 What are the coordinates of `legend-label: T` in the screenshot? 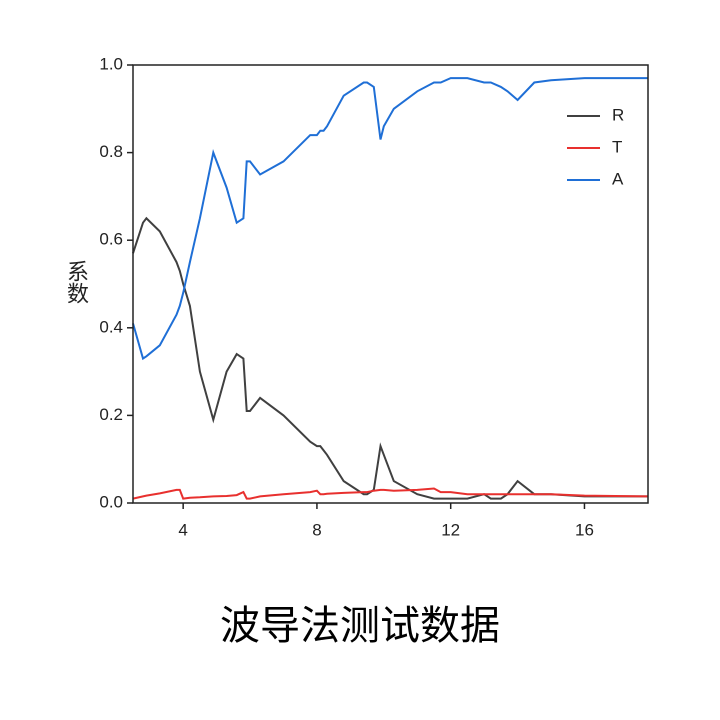 It's located at (617, 146).